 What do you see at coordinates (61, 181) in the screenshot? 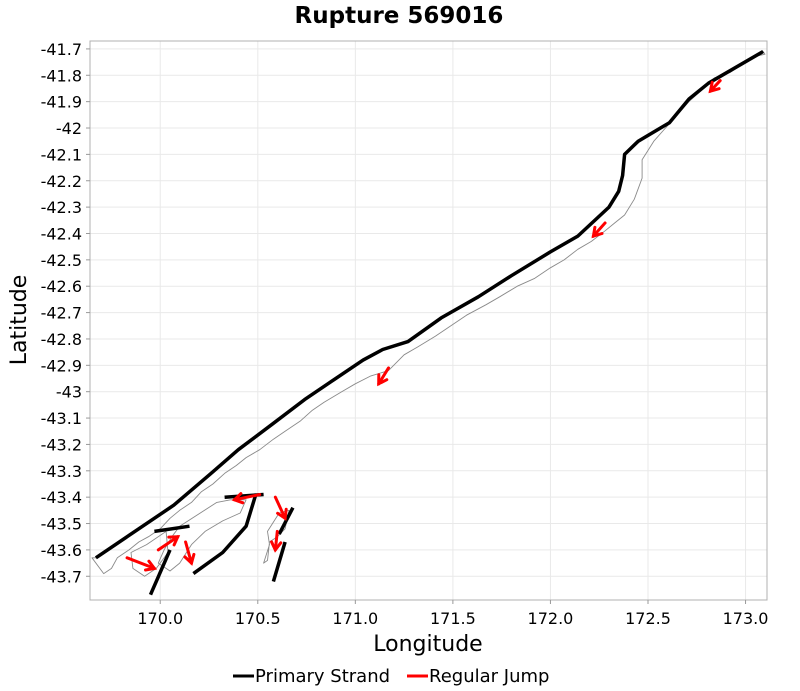
I see `y-tick-label: -42.2` at bounding box center [61, 181].